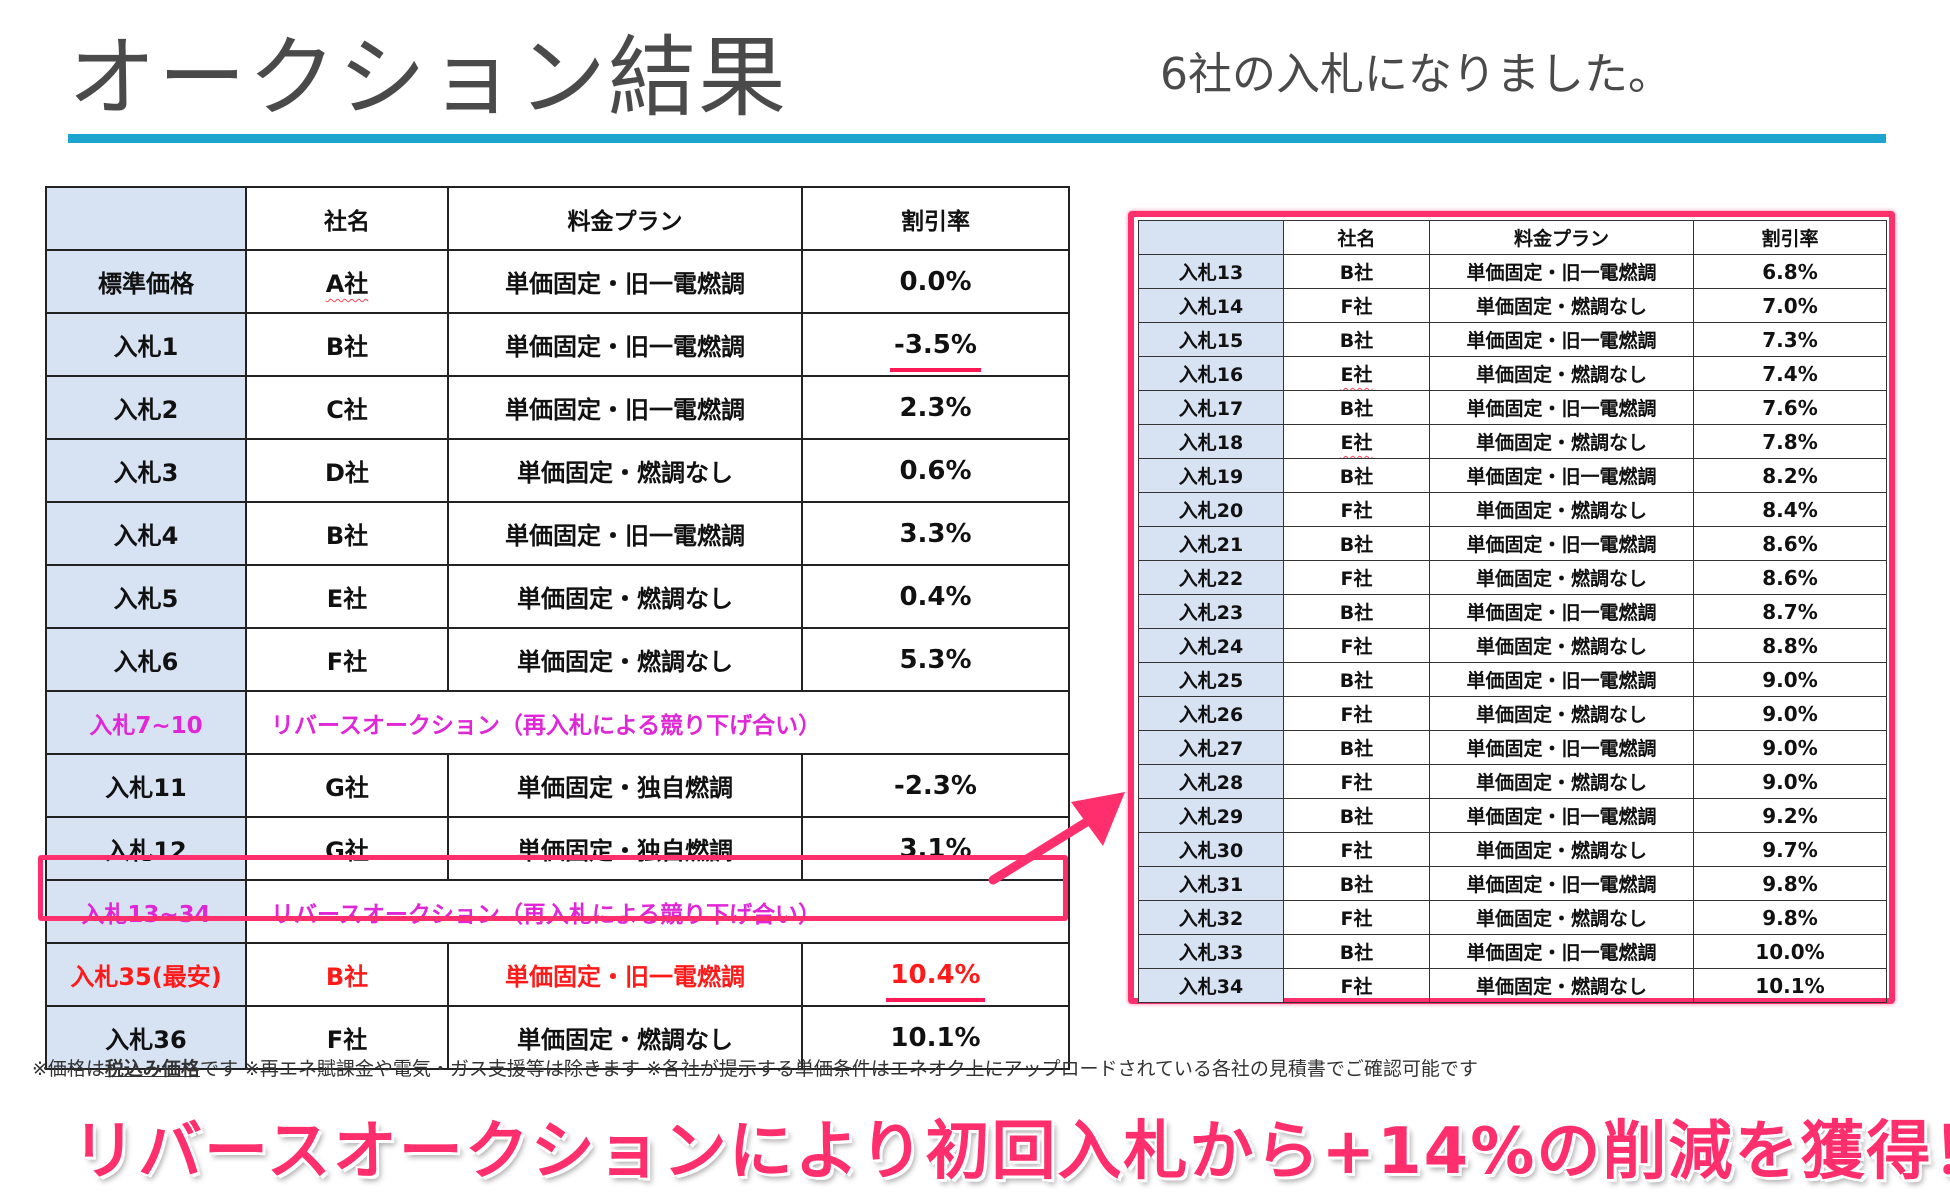 The height and width of the screenshot is (1198, 1950). What do you see at coordinates (146, 785) in the screenshot?
I see `row-label: 入札11` at bounding box center [146, 785].